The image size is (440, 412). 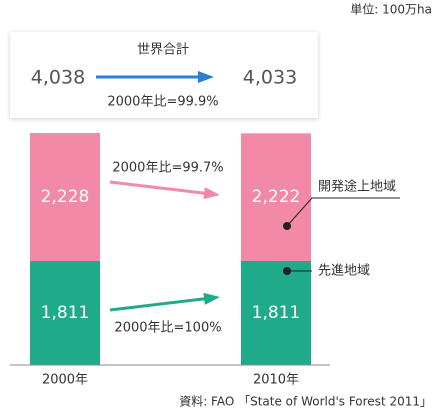 I want to click on value-label: 2,228, so click(x=65, y=197).